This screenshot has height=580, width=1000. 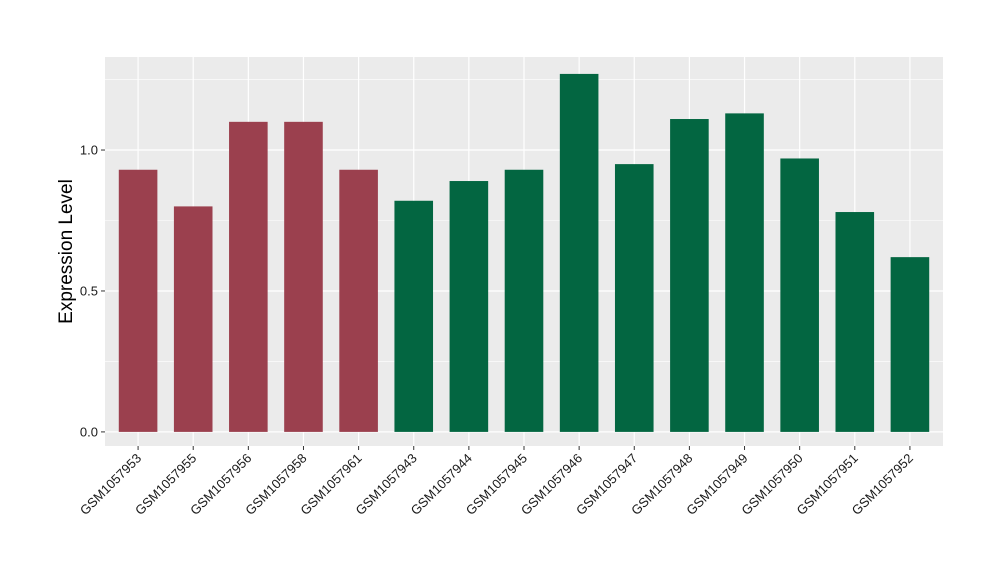 What do you see at coordinates (248, 276) in the screenshot?
I see `bar-gsm1057956` at bounding box center [248, 276].